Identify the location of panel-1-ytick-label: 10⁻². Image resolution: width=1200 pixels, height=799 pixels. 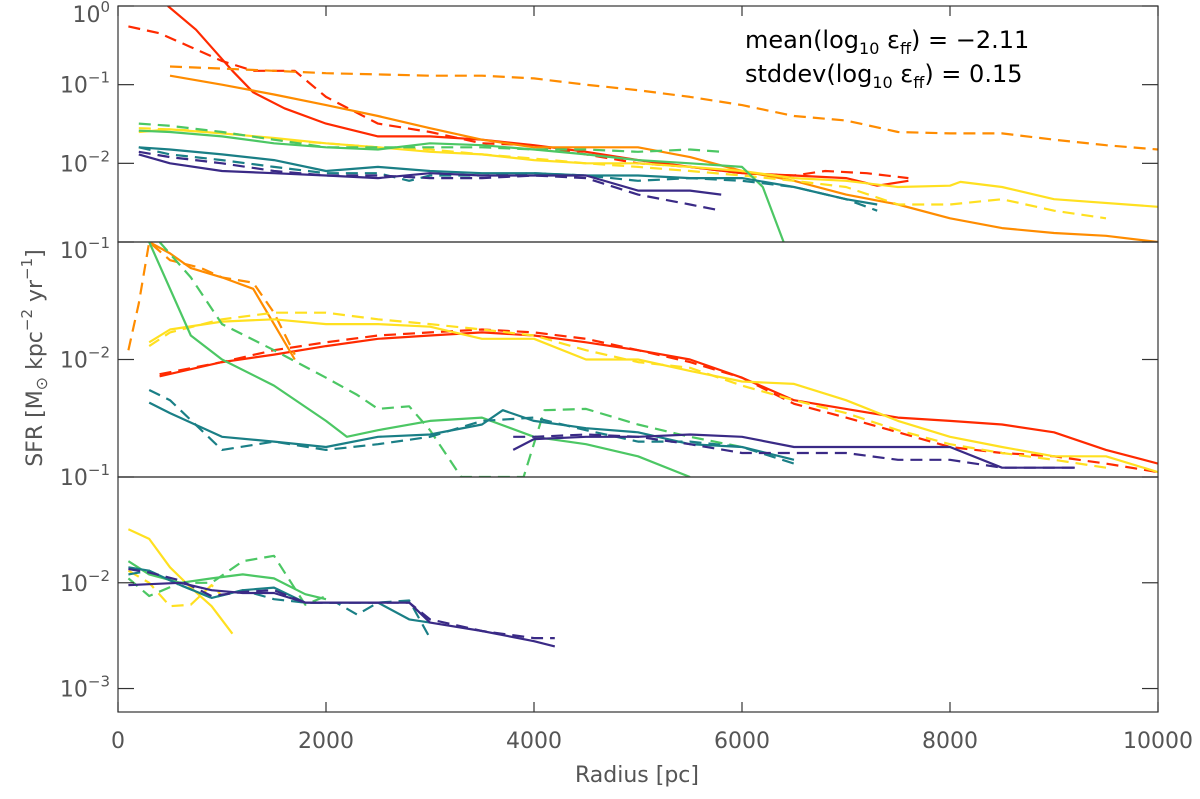
(85, 162).